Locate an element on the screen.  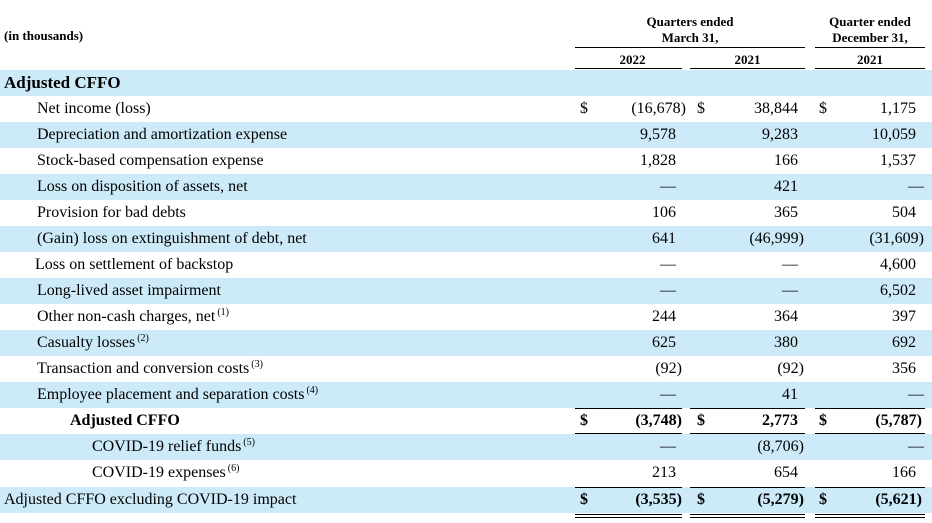
row-label: Casualty losses (2) is located at coordinates (93, 342).